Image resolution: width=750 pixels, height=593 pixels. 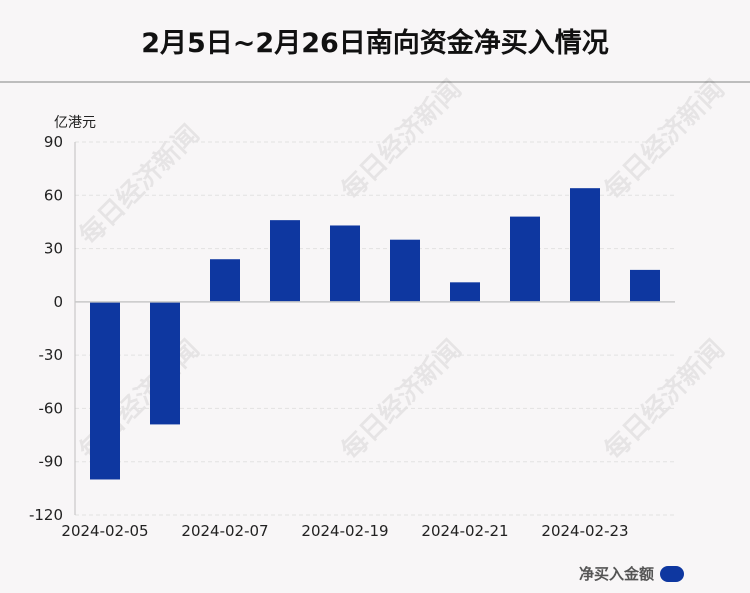 I want to click on y-tick-label: -90, so click(x=51, y=462).